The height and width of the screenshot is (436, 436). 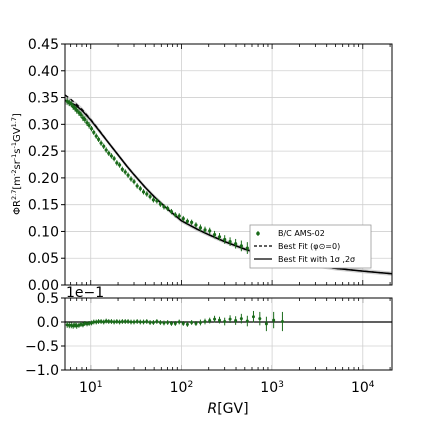 What do you see at coordinates (43, 99) in the screenshot?
I see `main-y-tick-label: 0.35` at bounding box center [43, 99].